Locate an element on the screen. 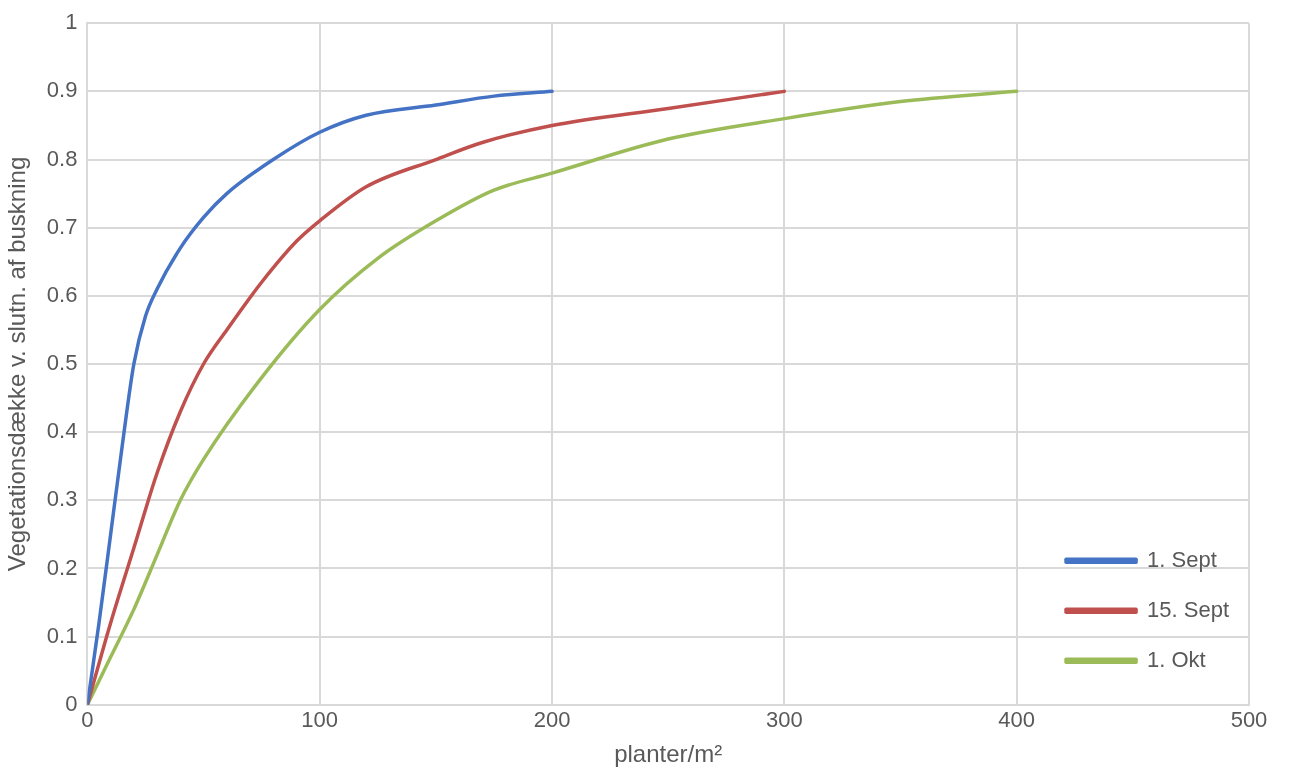 The height and width of the screenshot is (774, 1289). y-tick-label: 0.7 is located at coordinates (62, 226).